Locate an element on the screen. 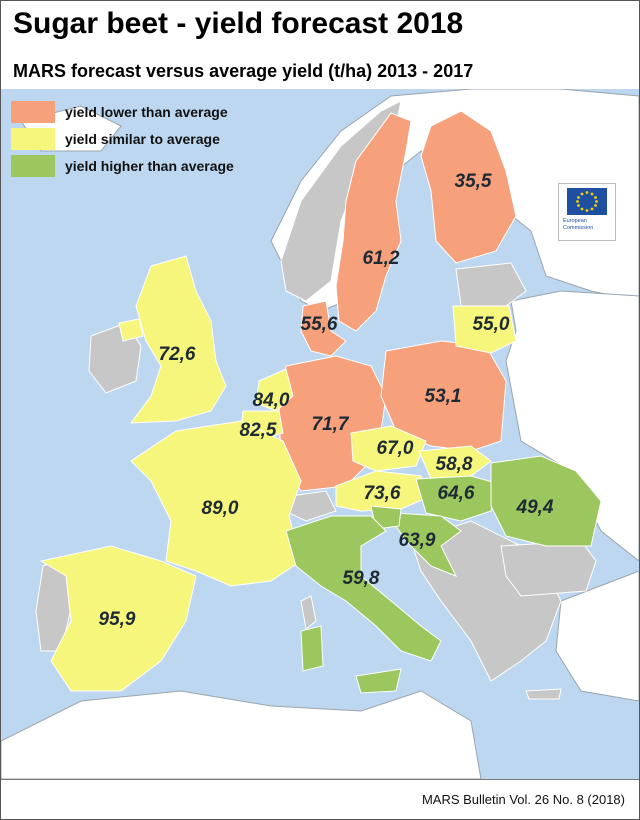  country-croatia is located at coordinates (428, 544).